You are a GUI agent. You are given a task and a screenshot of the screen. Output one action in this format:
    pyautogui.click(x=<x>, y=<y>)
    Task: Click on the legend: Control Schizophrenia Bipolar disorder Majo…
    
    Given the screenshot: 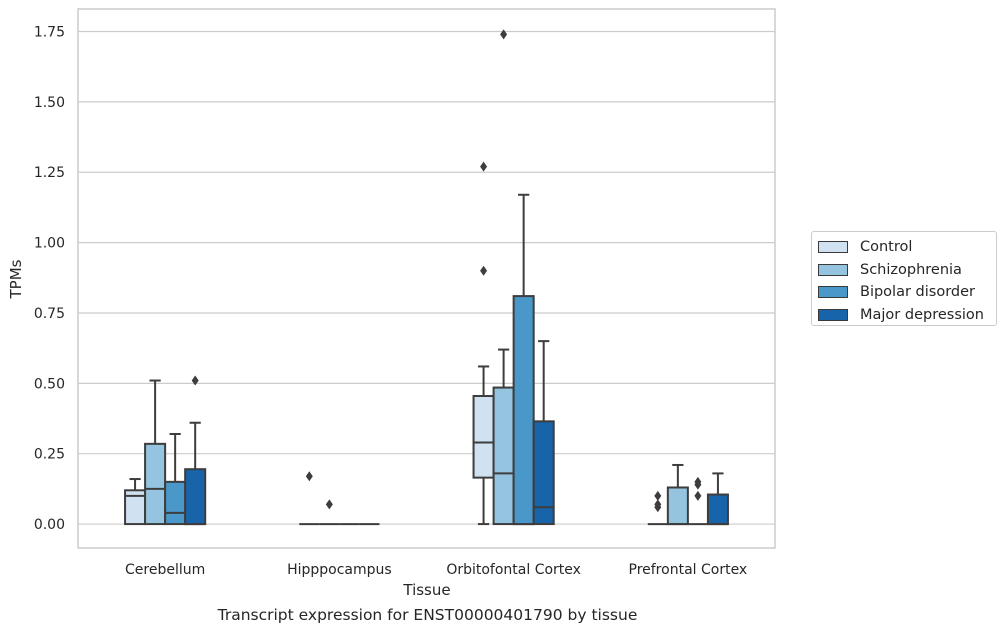 What is the action you would take?
    pyautogui.click(x=904, y=278)
    